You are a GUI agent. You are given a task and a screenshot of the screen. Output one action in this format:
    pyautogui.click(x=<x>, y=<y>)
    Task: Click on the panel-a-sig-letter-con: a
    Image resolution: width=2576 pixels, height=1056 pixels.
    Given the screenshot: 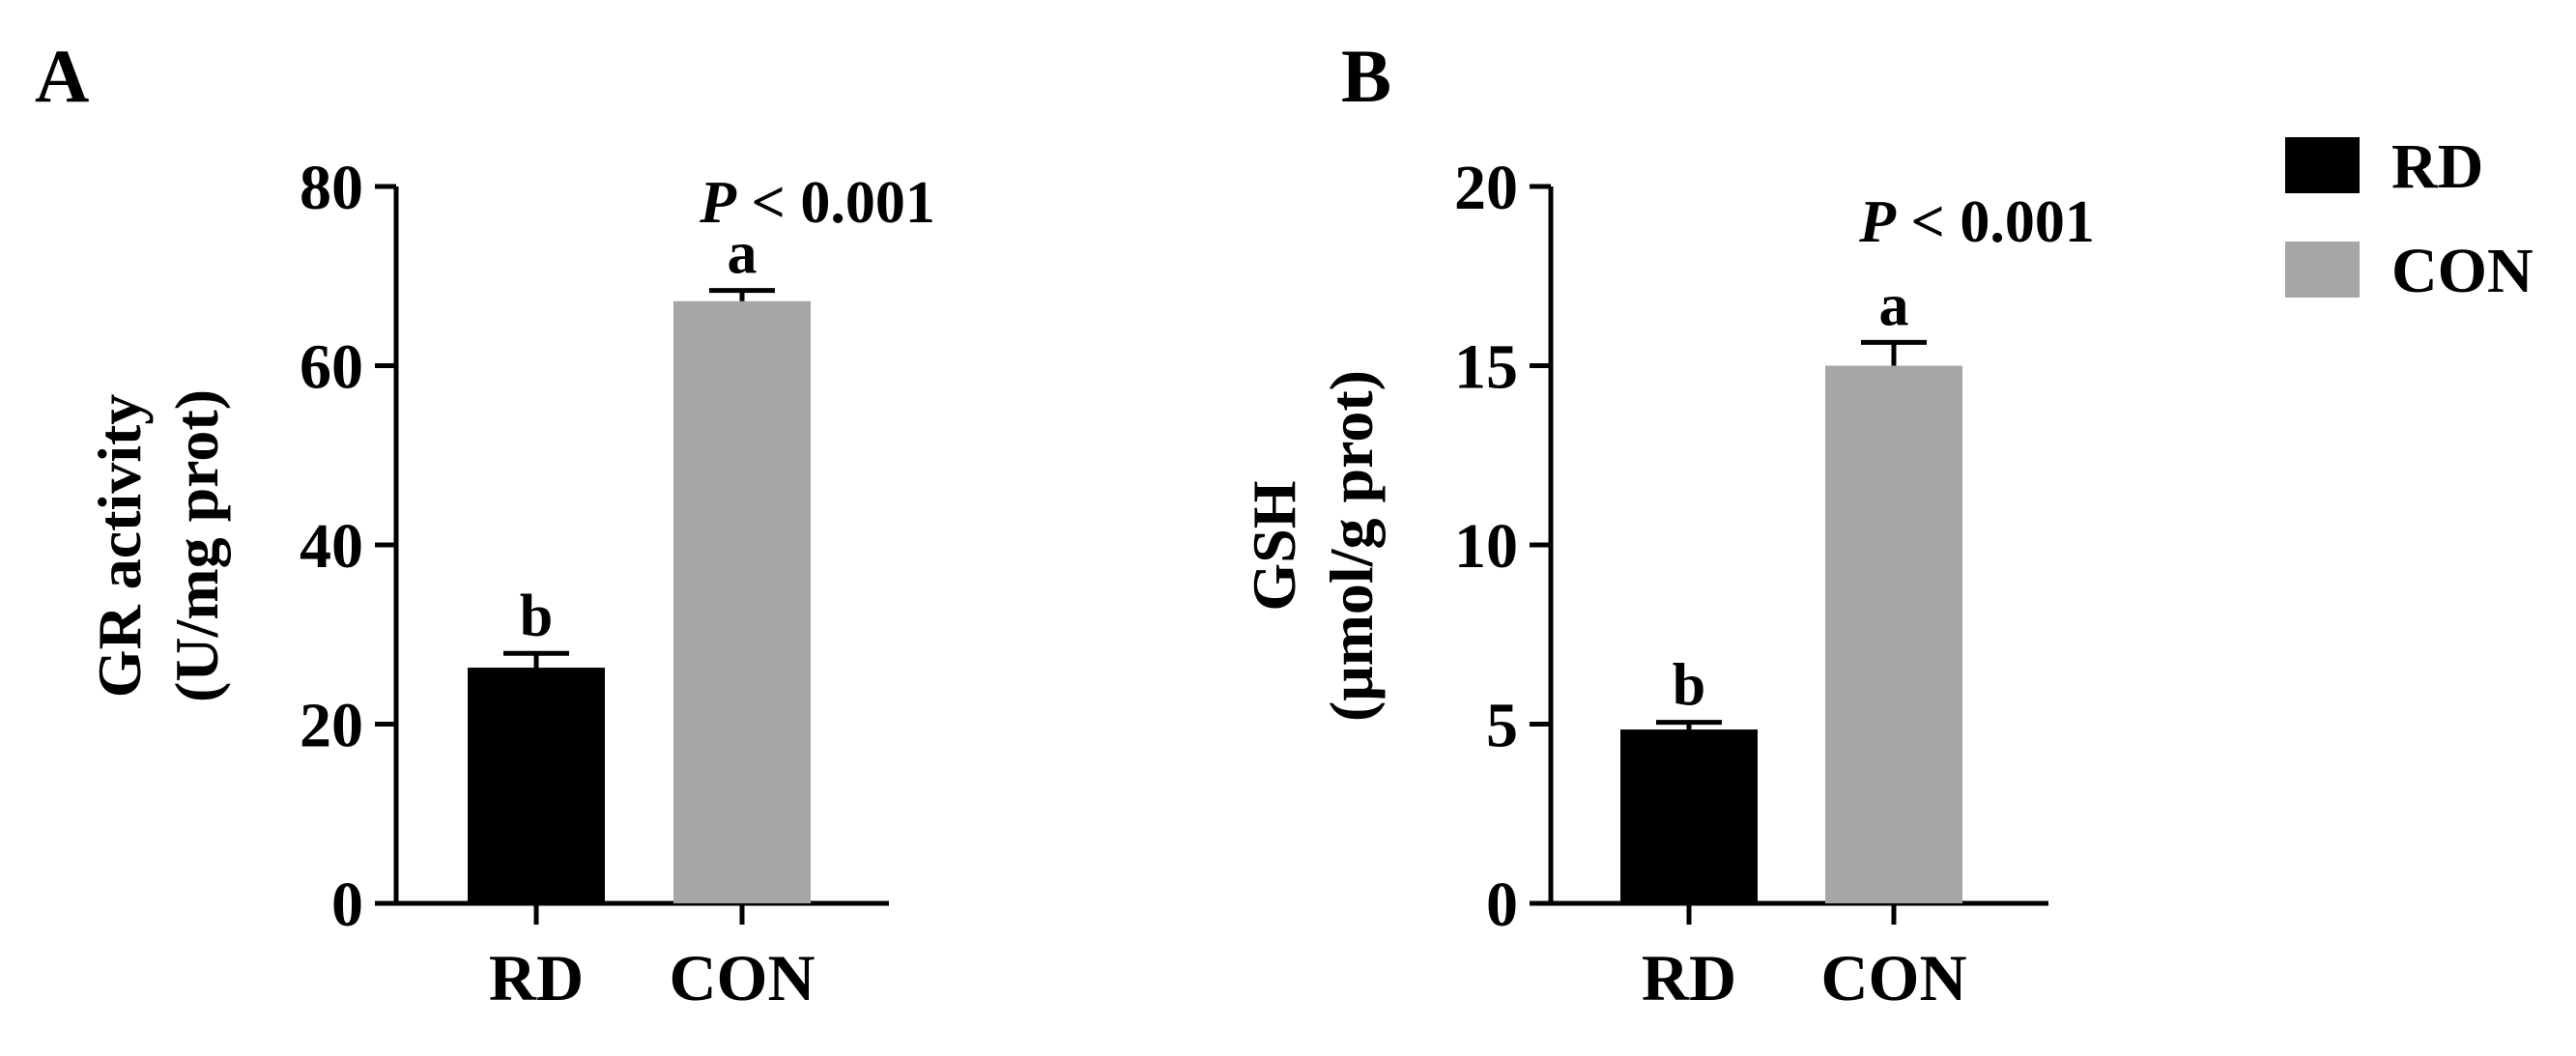 What is the action you would take?
    pyautogui.click(x=743, y=254)
    